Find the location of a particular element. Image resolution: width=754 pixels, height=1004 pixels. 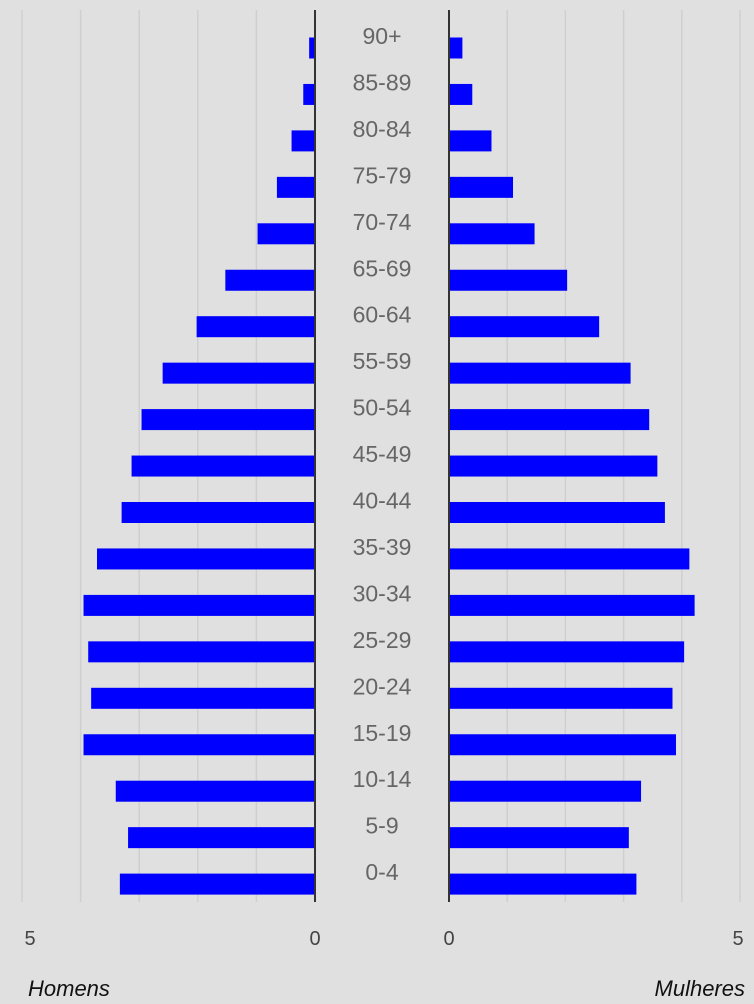

tick-label-right: 5 is located at coordinates (737, 939).